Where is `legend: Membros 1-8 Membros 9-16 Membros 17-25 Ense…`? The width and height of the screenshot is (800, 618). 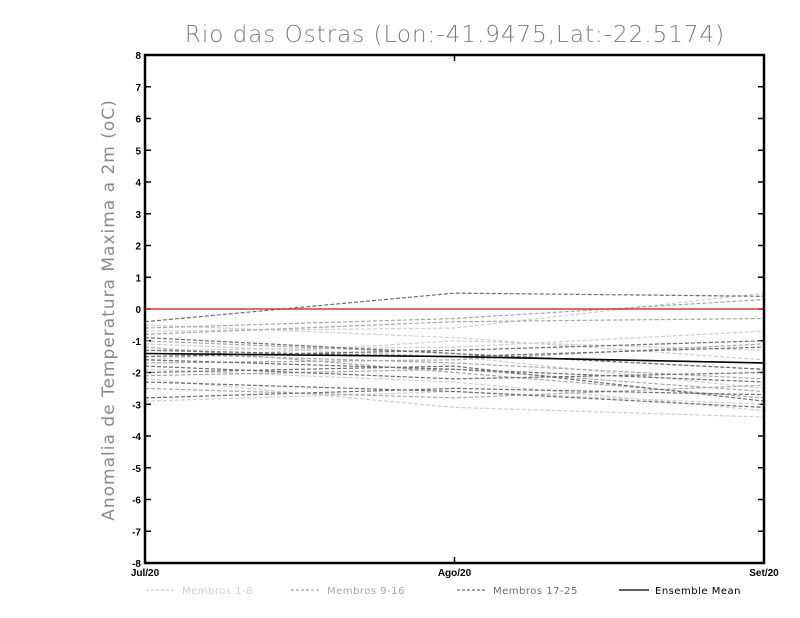 legend: Membros 1-8 Membros 9-16 Membros 17-25 Ense… is located at coordinates (443, 591).